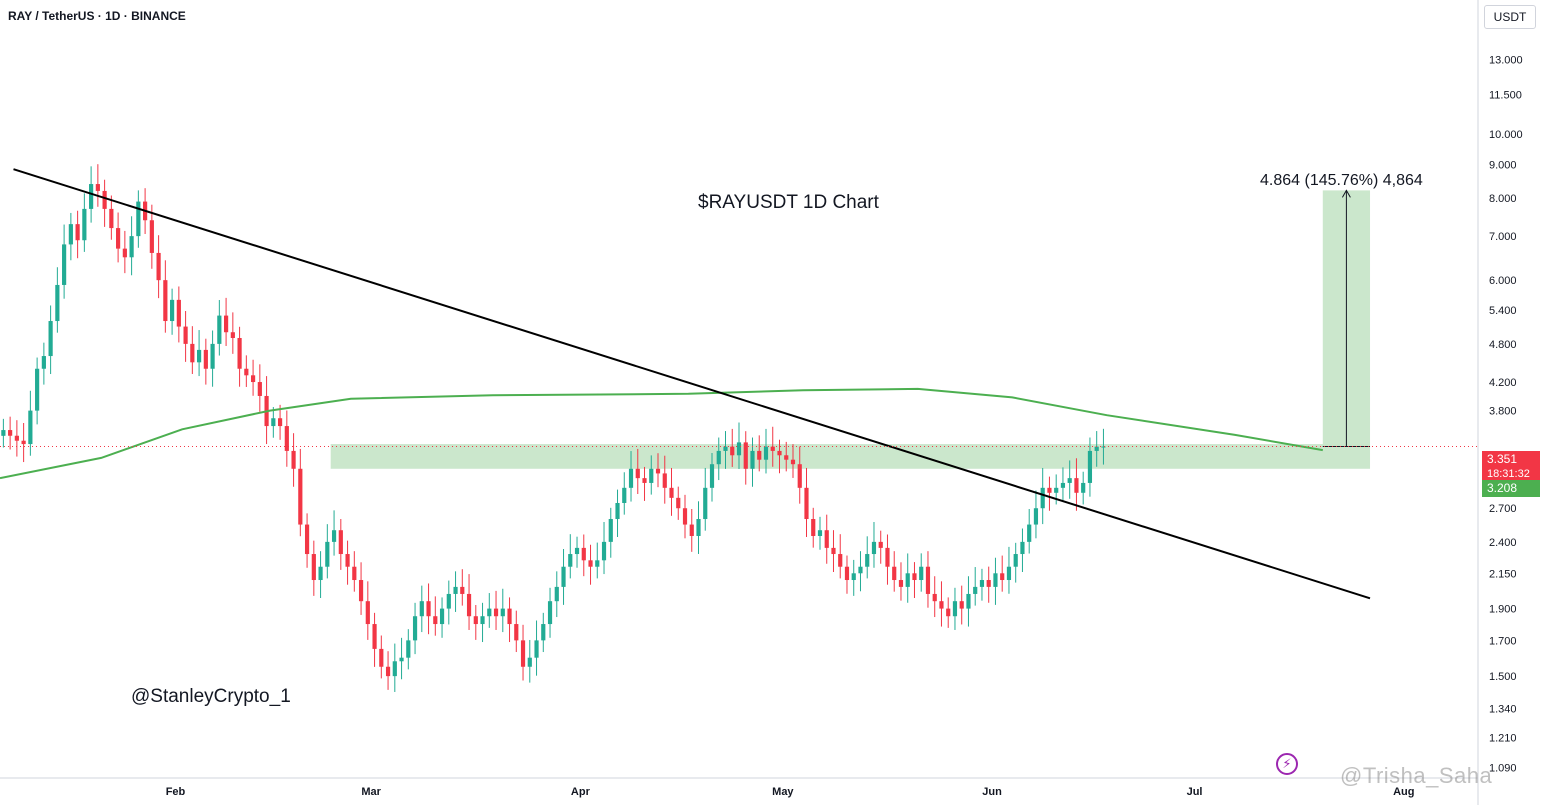  Describe the element at coordinates (211, 696) in the screenshot. I see `author-handle: @StanleyCrypto_1` at that location.